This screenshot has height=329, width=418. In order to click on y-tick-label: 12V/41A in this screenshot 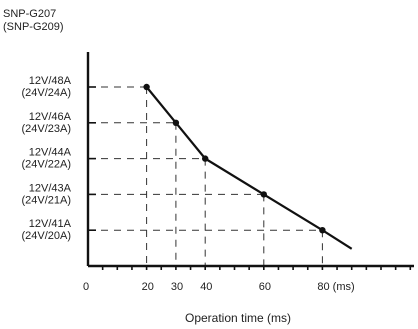, I will do `click(50, 224)`.